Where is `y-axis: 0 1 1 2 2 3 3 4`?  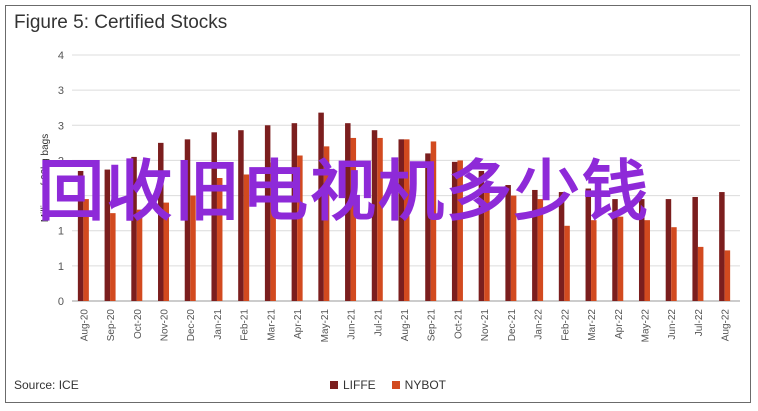 y-axis: 0 1 1 2 2 3 3 4 is located at coordinates (61, 179).